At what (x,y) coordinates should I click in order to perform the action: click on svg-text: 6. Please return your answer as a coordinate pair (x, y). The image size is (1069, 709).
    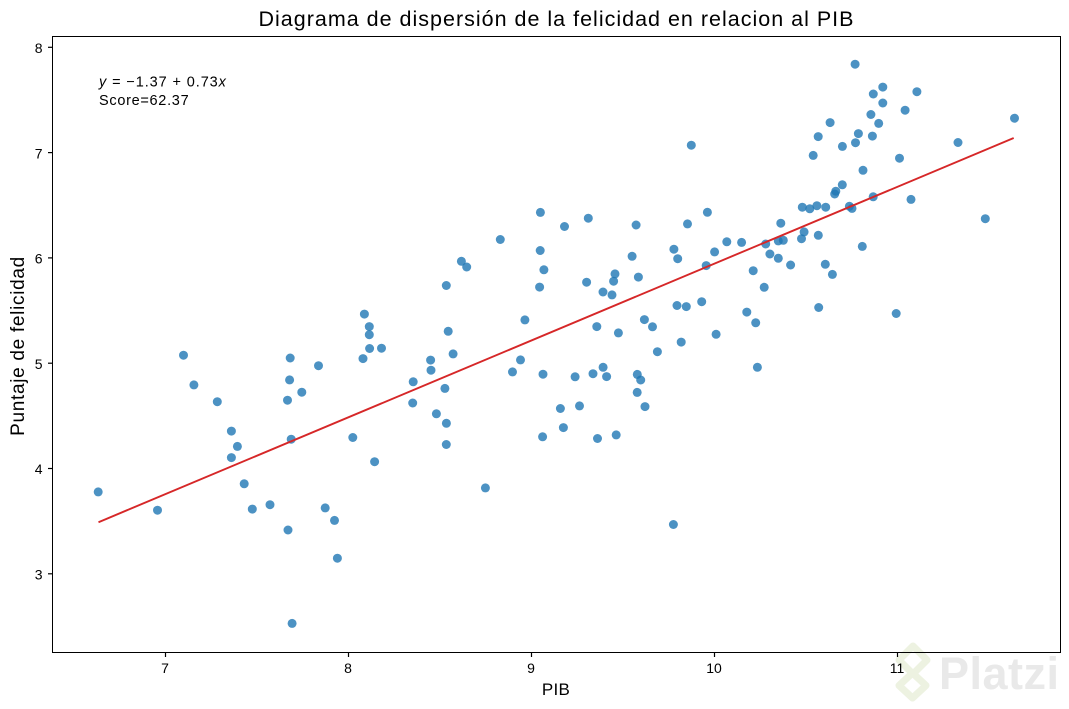
    Looking at the image, I should click on (39, 259).